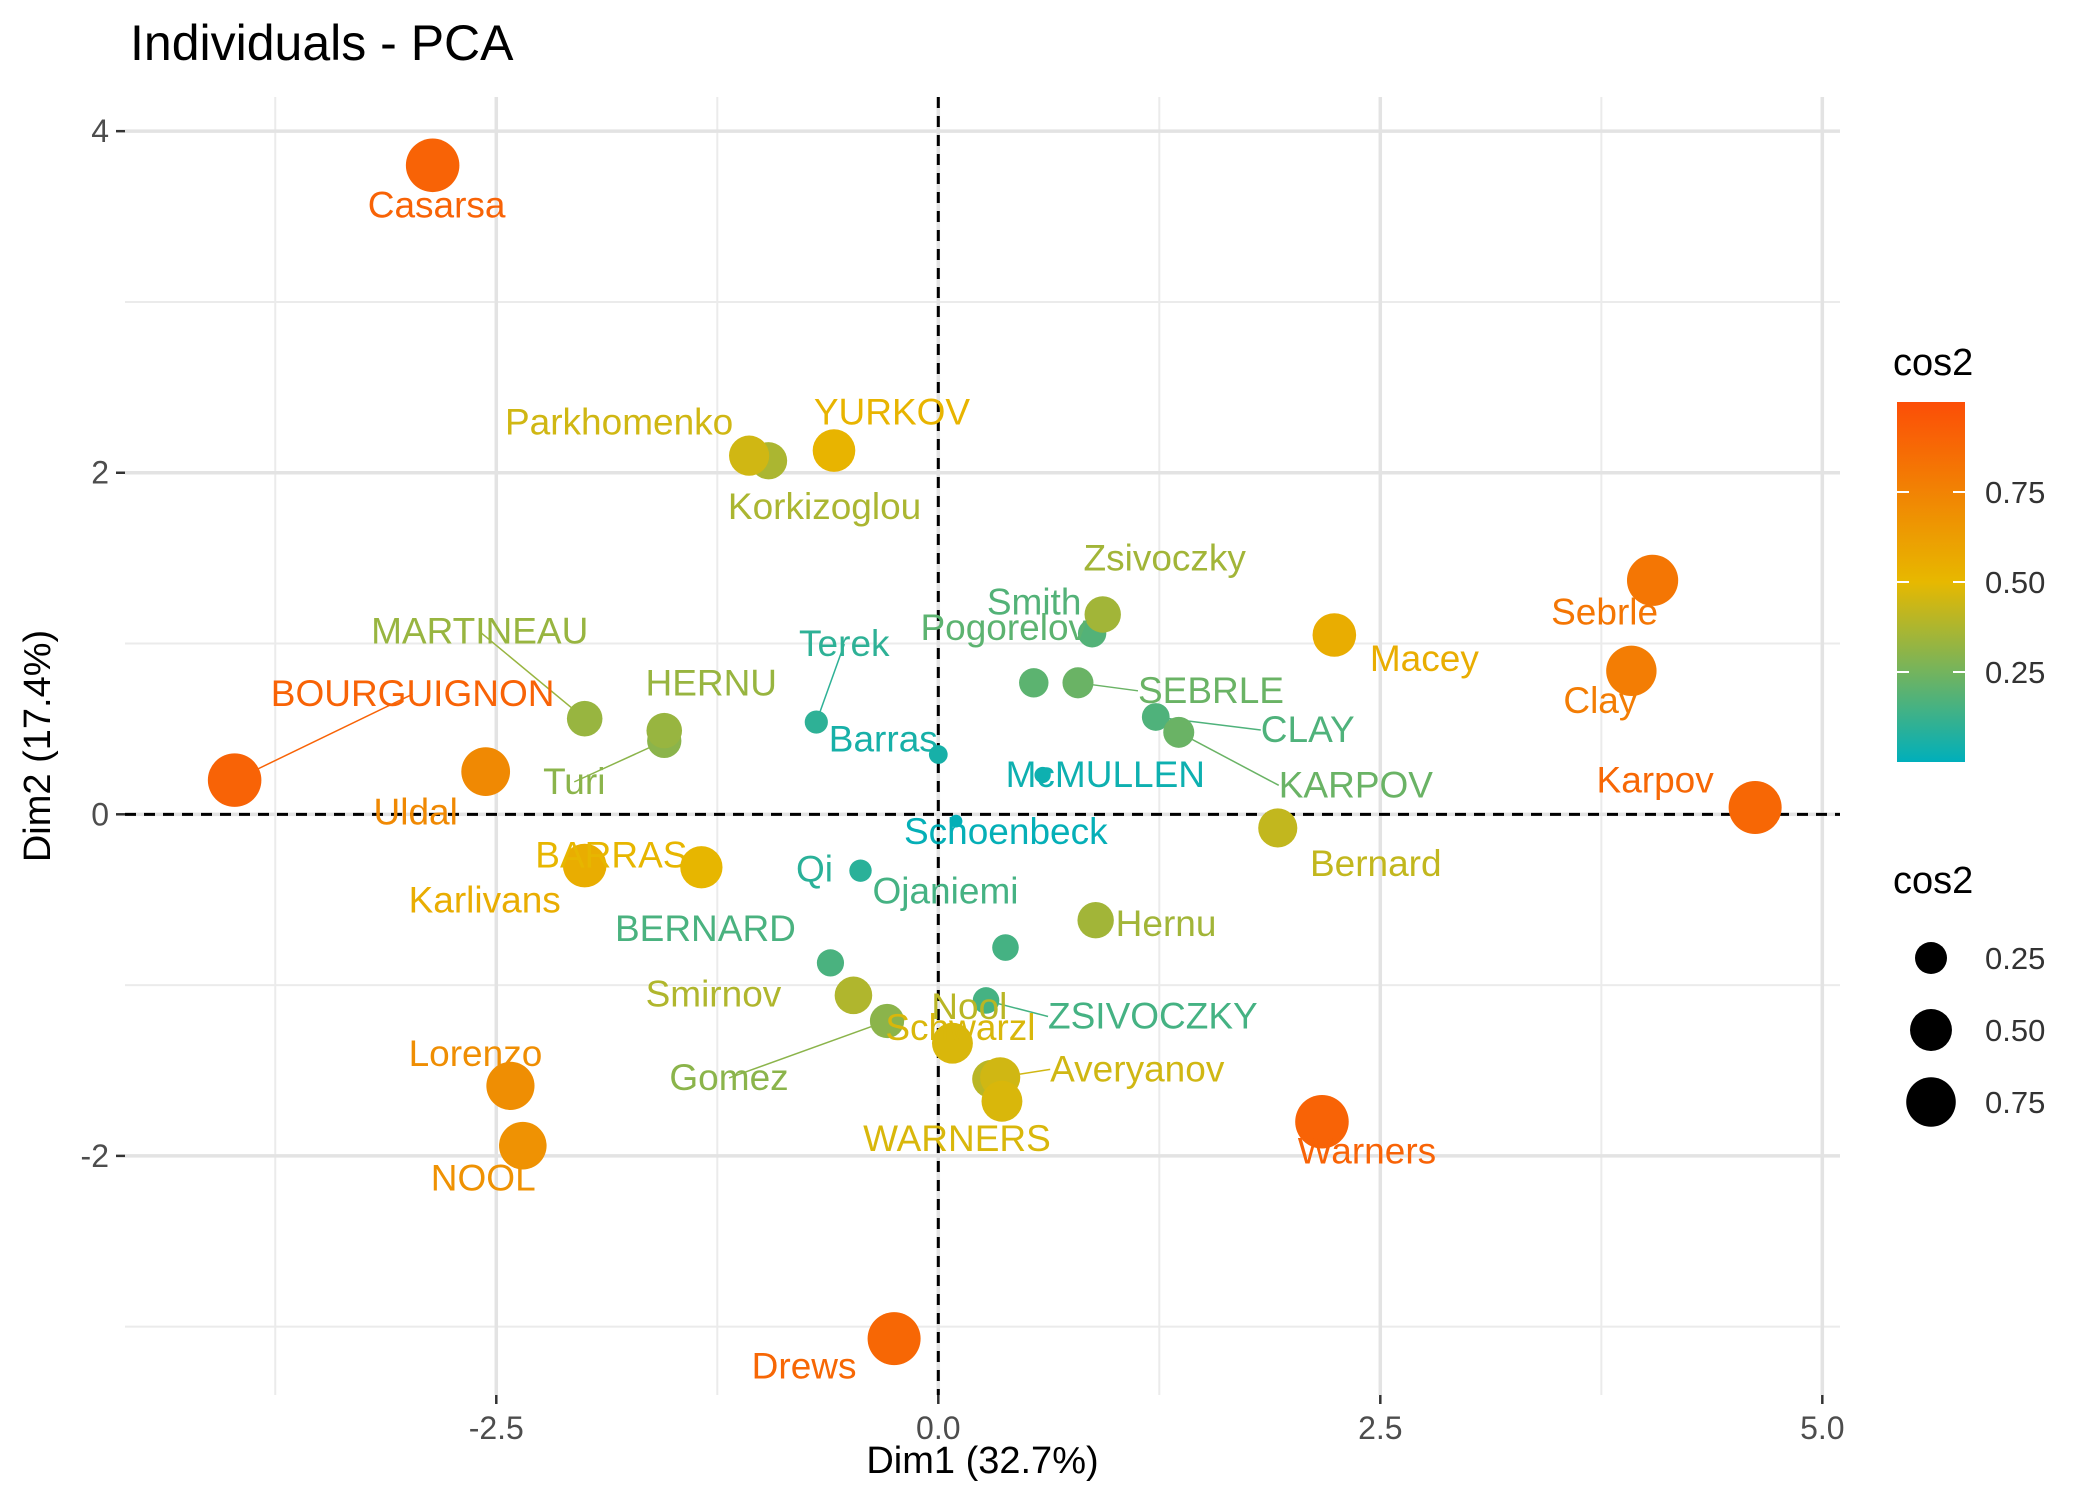 The image size is (2100, 1505). I want to click on point-label-karpov: KARPOV, so click(1356, 784).